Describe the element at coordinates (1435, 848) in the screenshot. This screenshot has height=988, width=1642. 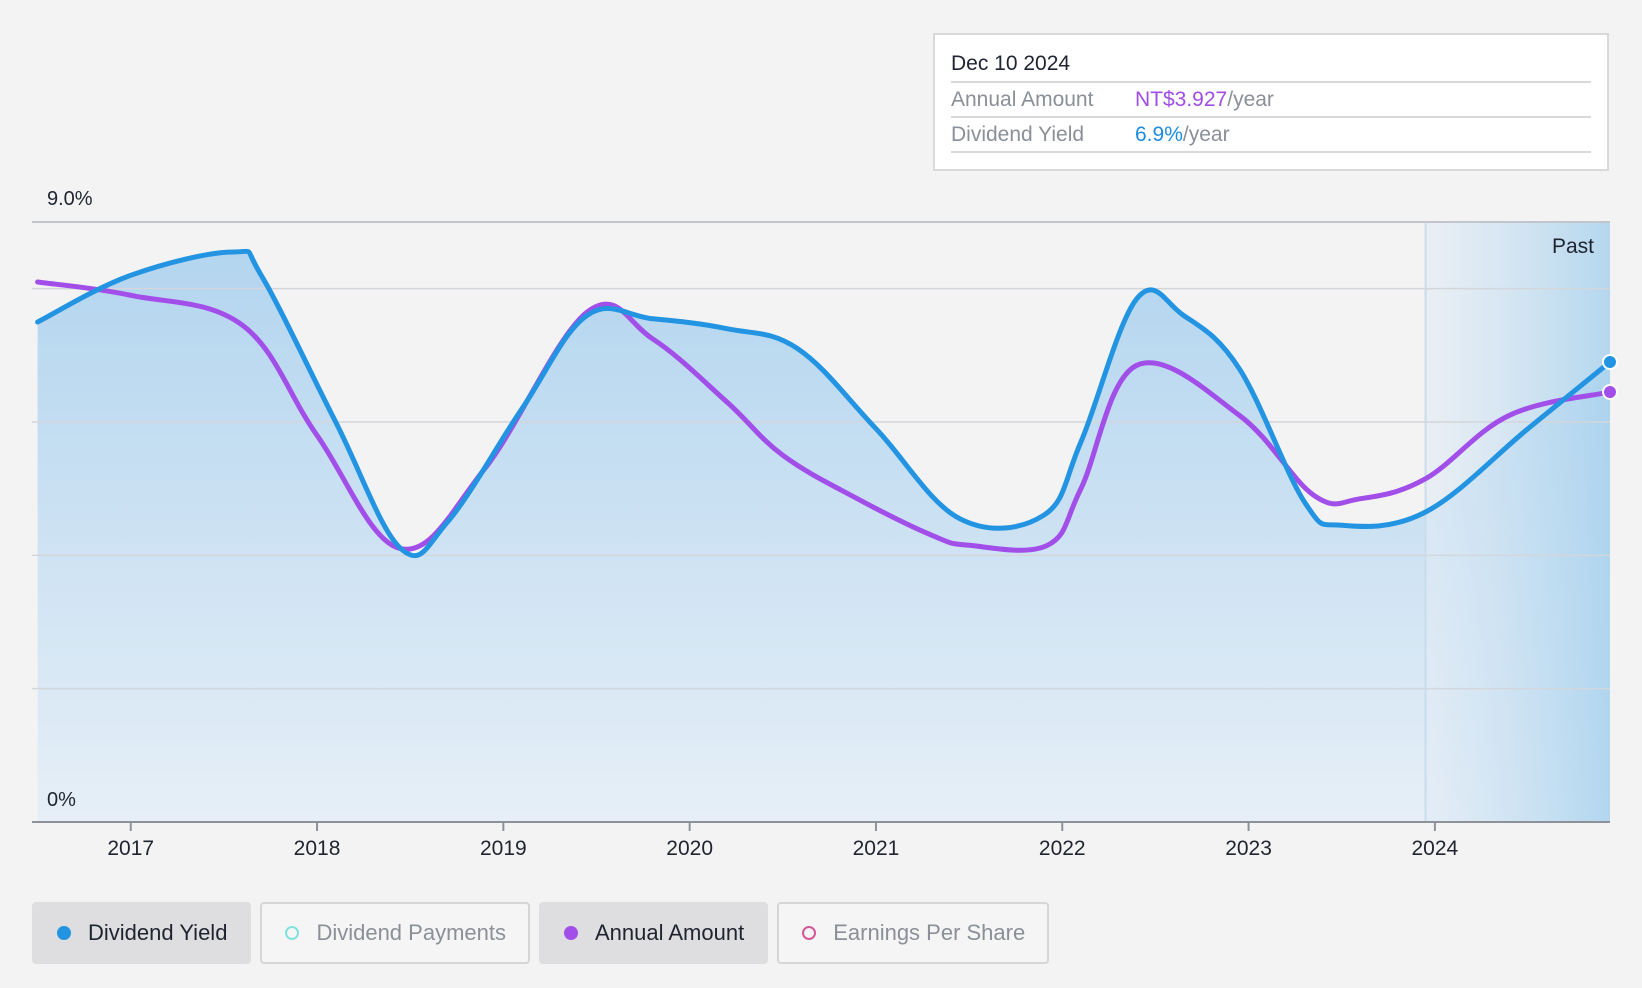
I see `x-axis-tick-label: 2024` at that location.